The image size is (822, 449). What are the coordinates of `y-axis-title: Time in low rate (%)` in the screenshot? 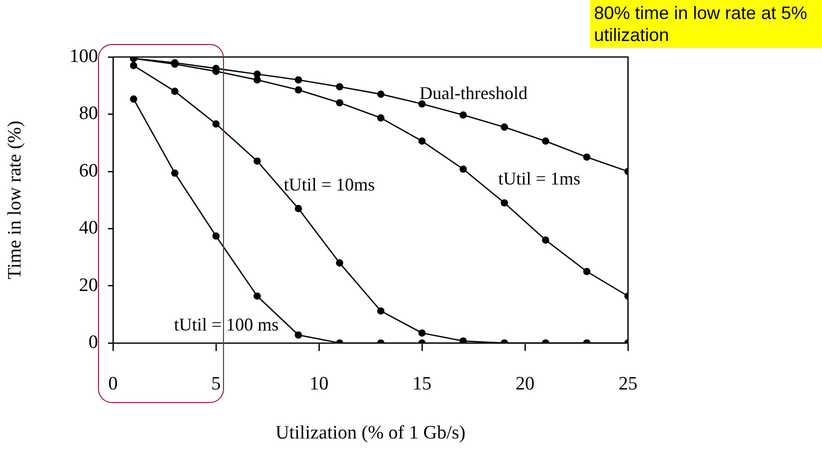 It's located at (15, 200).